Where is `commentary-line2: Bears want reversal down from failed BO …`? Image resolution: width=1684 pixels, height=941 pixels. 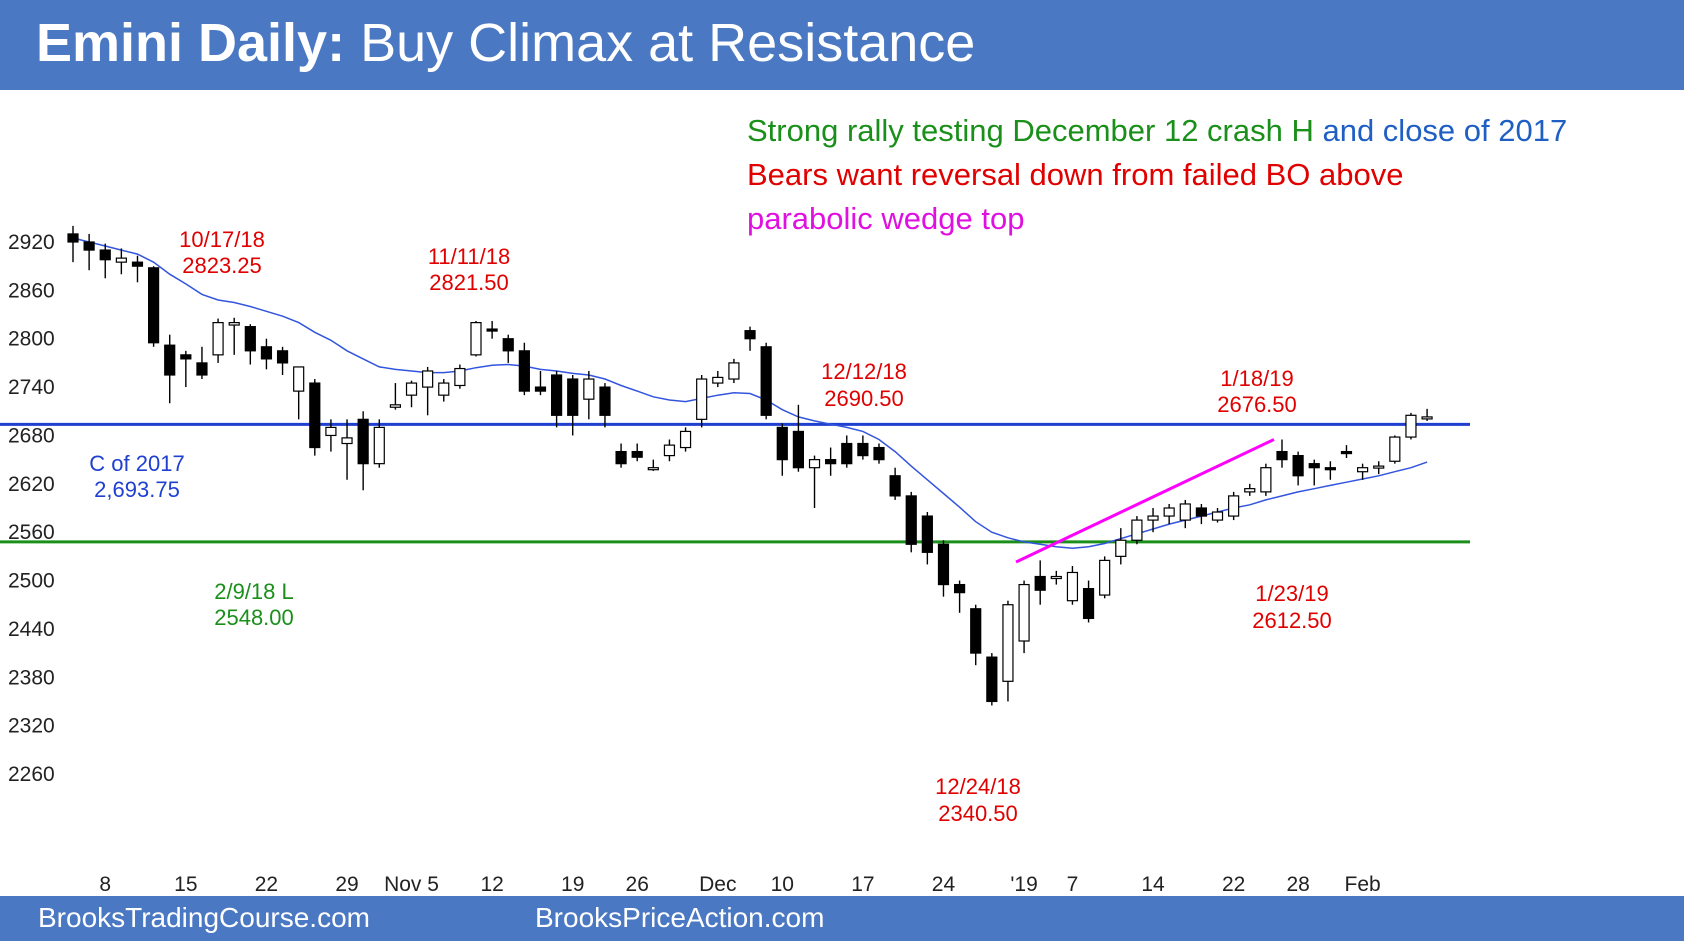
commentary-line2: Bears want reversal down from failed BO … is located at coordinates (1075, 174).